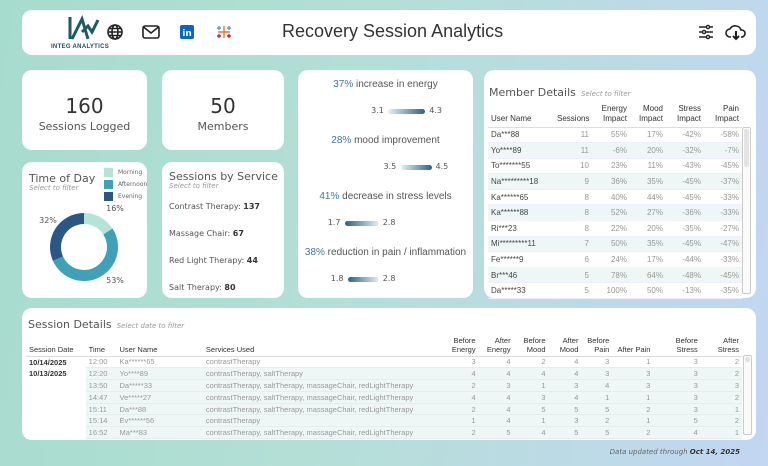  What do you see at coordinates (115, 208) in the screenshot?
I see `donut-label: 16%` at bounding box center [115, 208].